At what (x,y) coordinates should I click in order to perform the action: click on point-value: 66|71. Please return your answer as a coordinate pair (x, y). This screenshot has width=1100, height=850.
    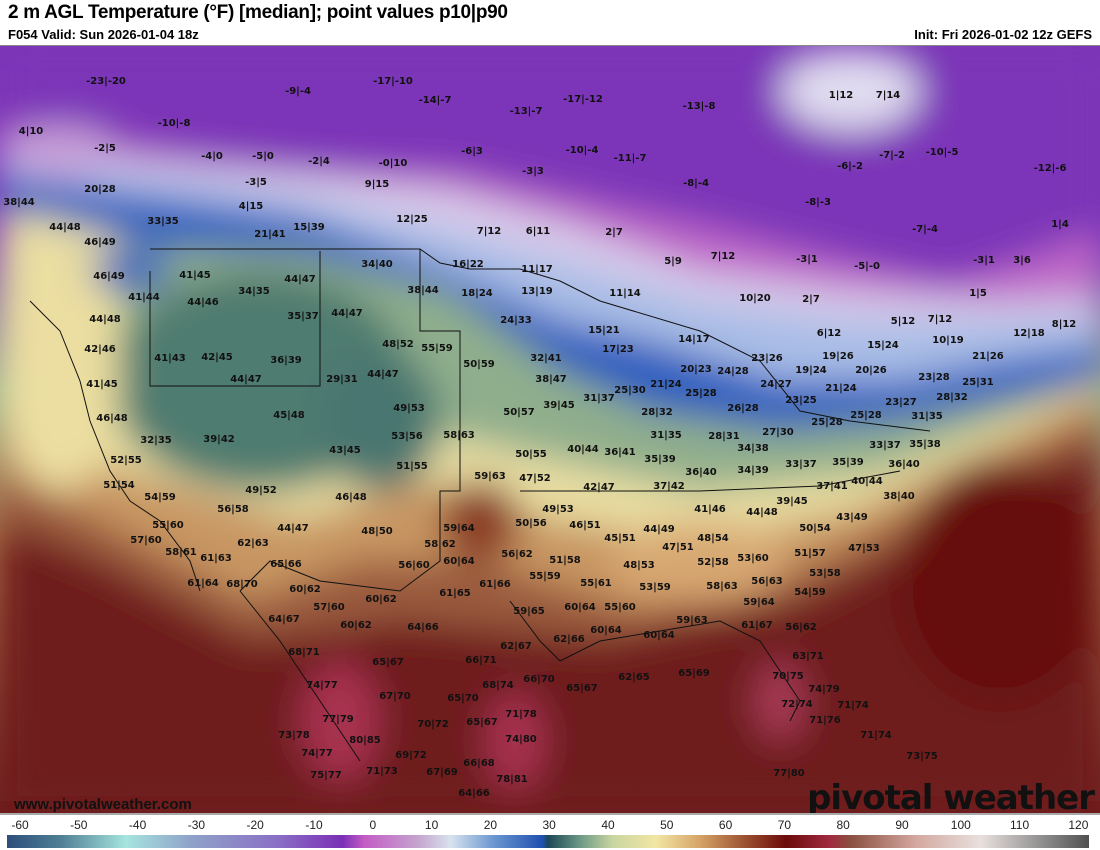
    Looking at the image, I should click on (481, 660).